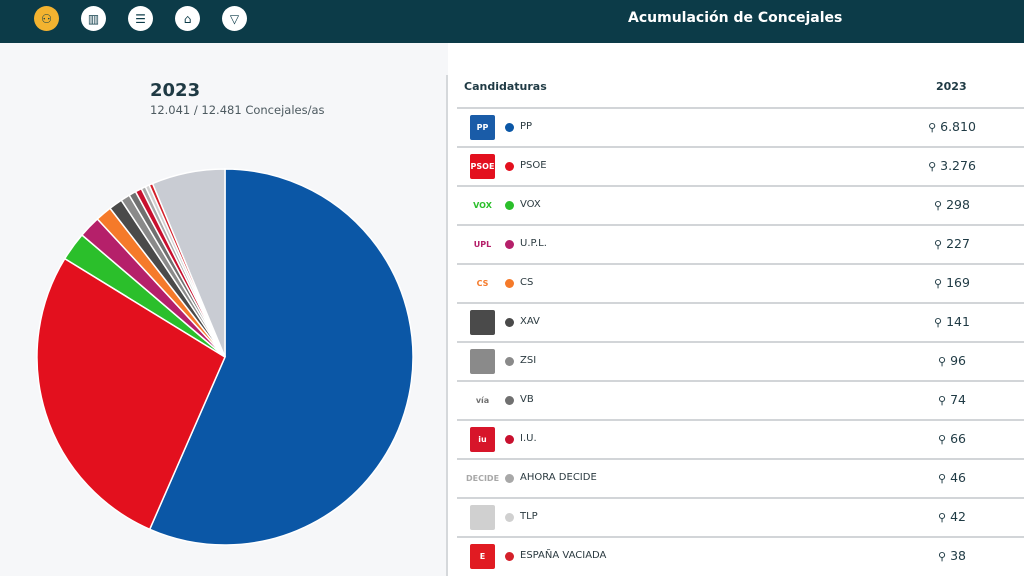 The width and height of the screenshot is (1024, 576). Describe the element at coordinates (740, 399) in the screenshot. I see `table-row: vía VB ⚲ 74` at that location.